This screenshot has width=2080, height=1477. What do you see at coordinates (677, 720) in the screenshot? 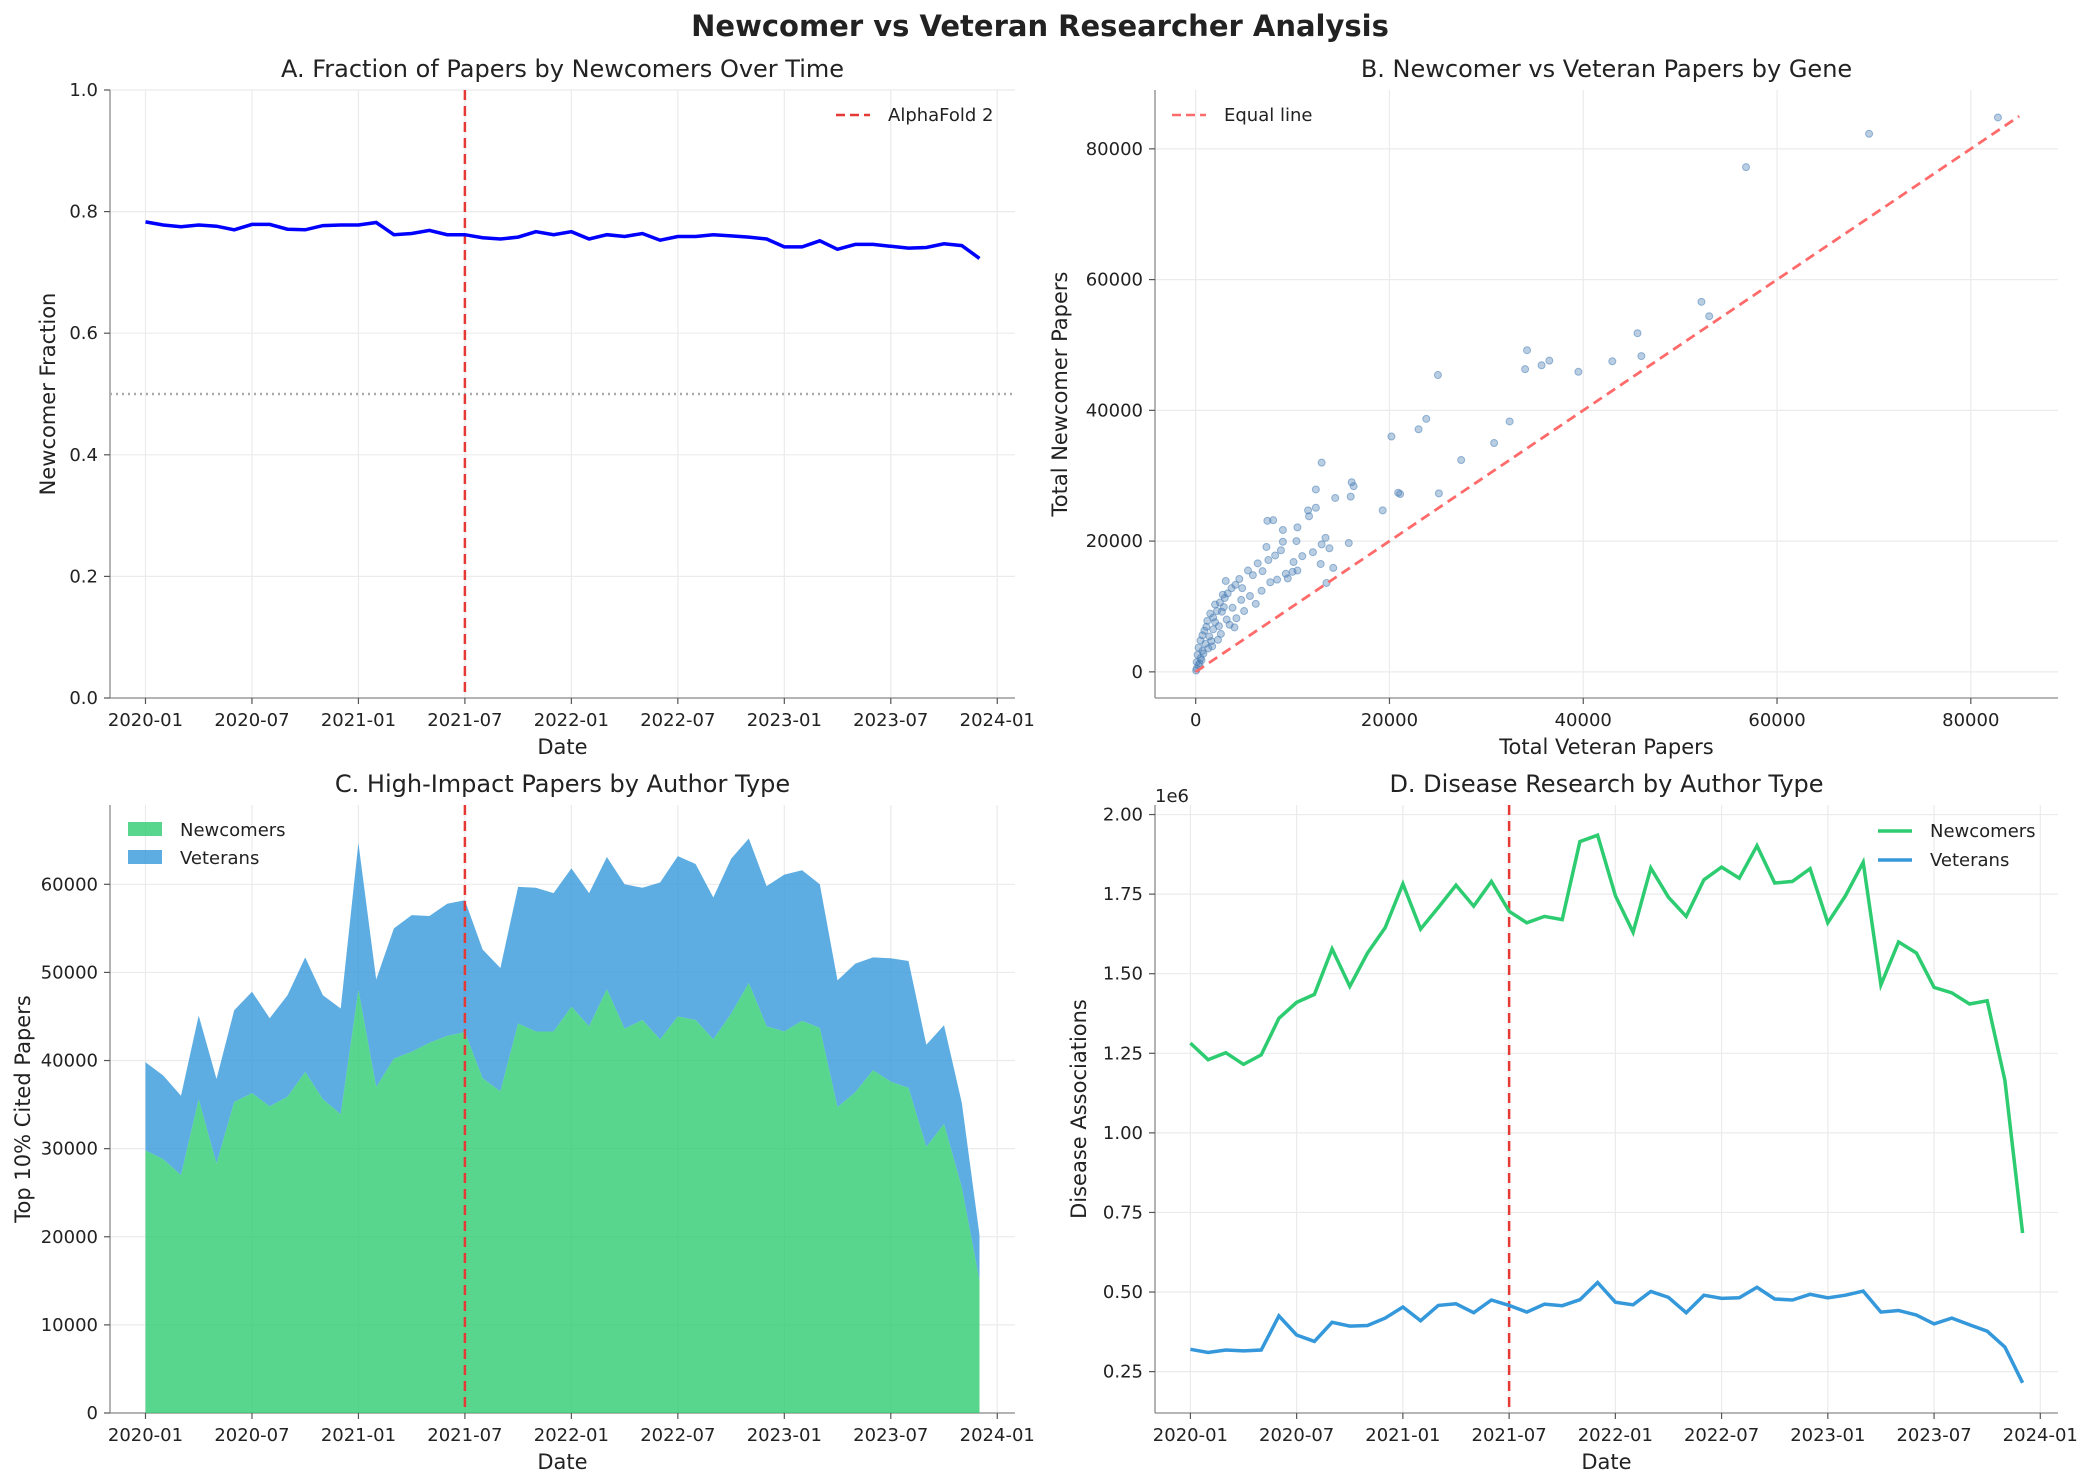
I see `x-tick-label: 2022-07` at bounding box center [677, 720].